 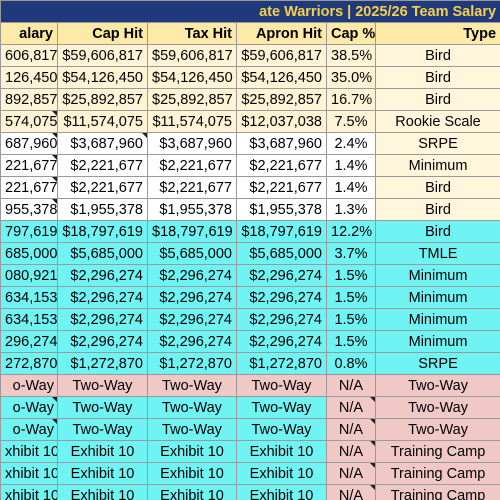 I want to click on header-tax-hit: Tax Hit, so click(x=192, y=33).